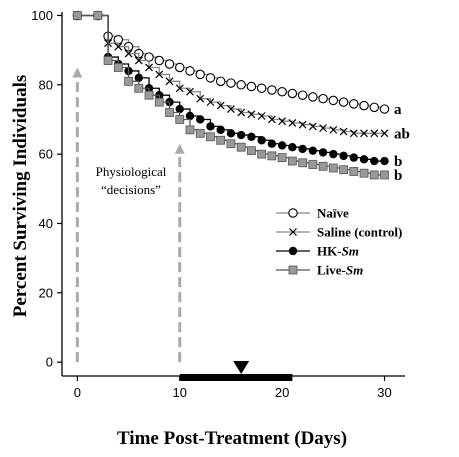 Image resolution: width=459 pixels, height=457 pixels. What do you see at coordinates (46, 189) in the screenshot?
I see `y-ticks: 0 20 40 60 80 100` at bounding box center [46, 189].